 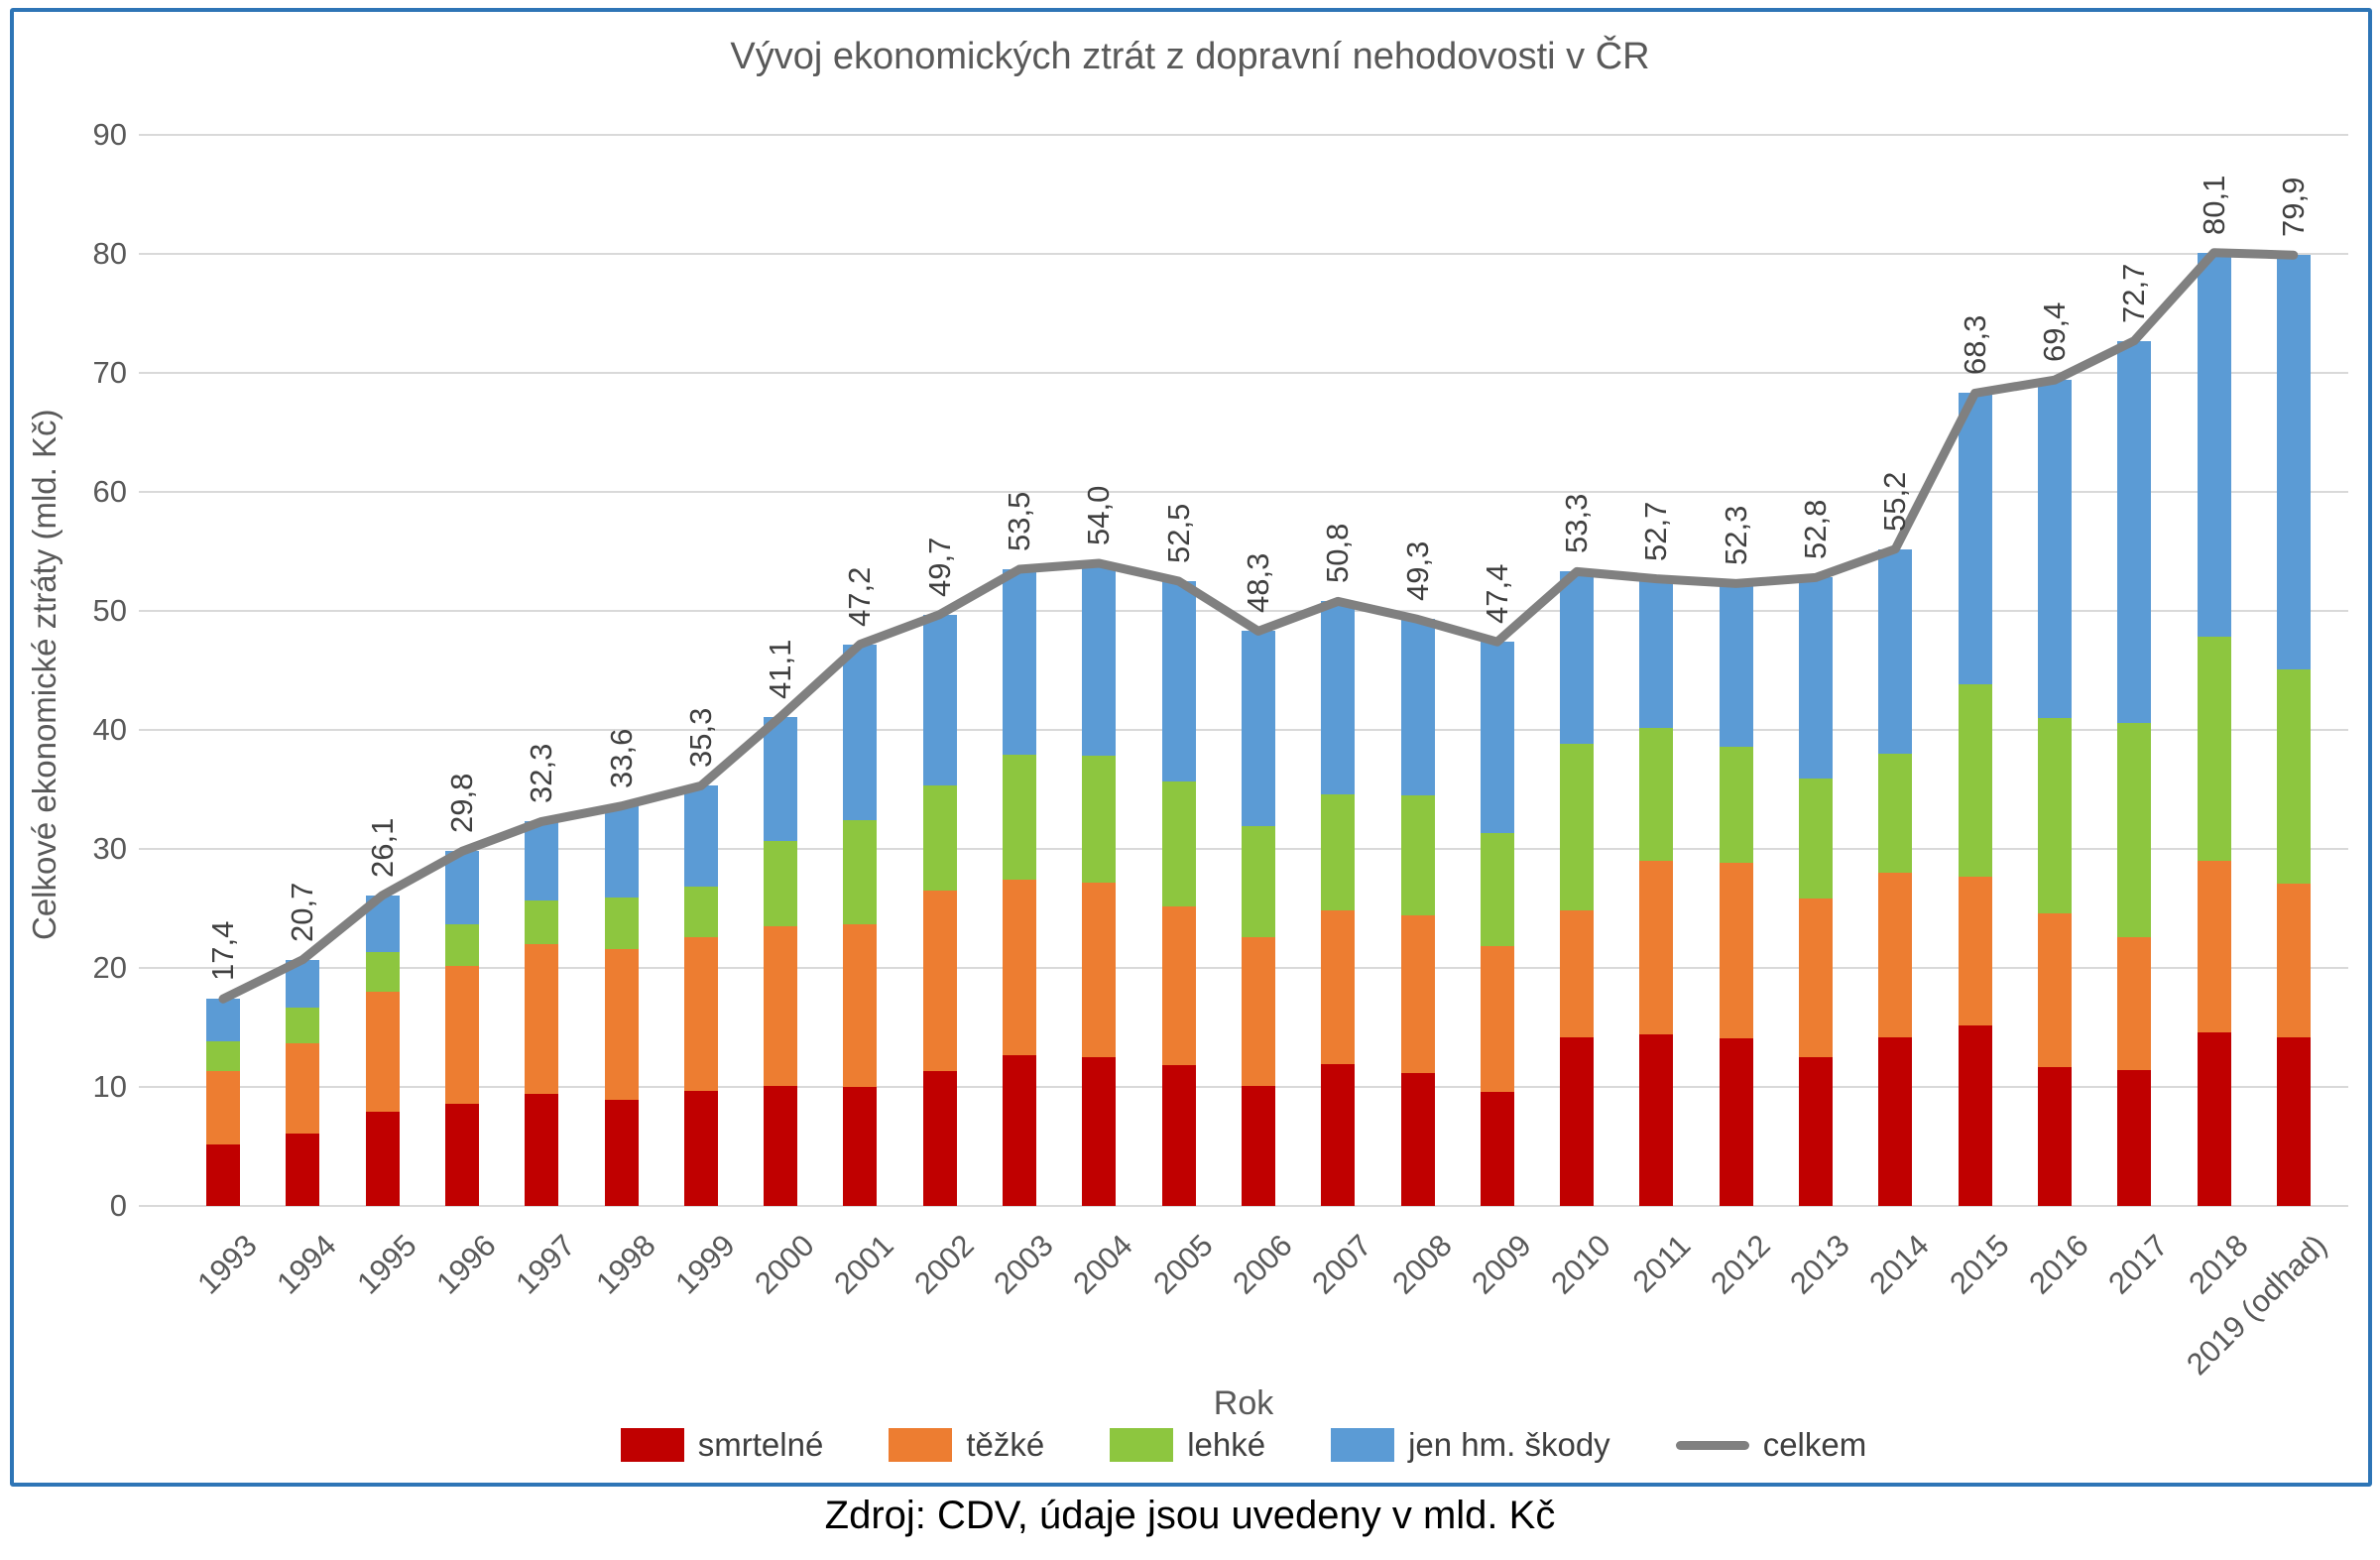 I want to click on value-label-1994: 20,7, so click(x=302, y=912).